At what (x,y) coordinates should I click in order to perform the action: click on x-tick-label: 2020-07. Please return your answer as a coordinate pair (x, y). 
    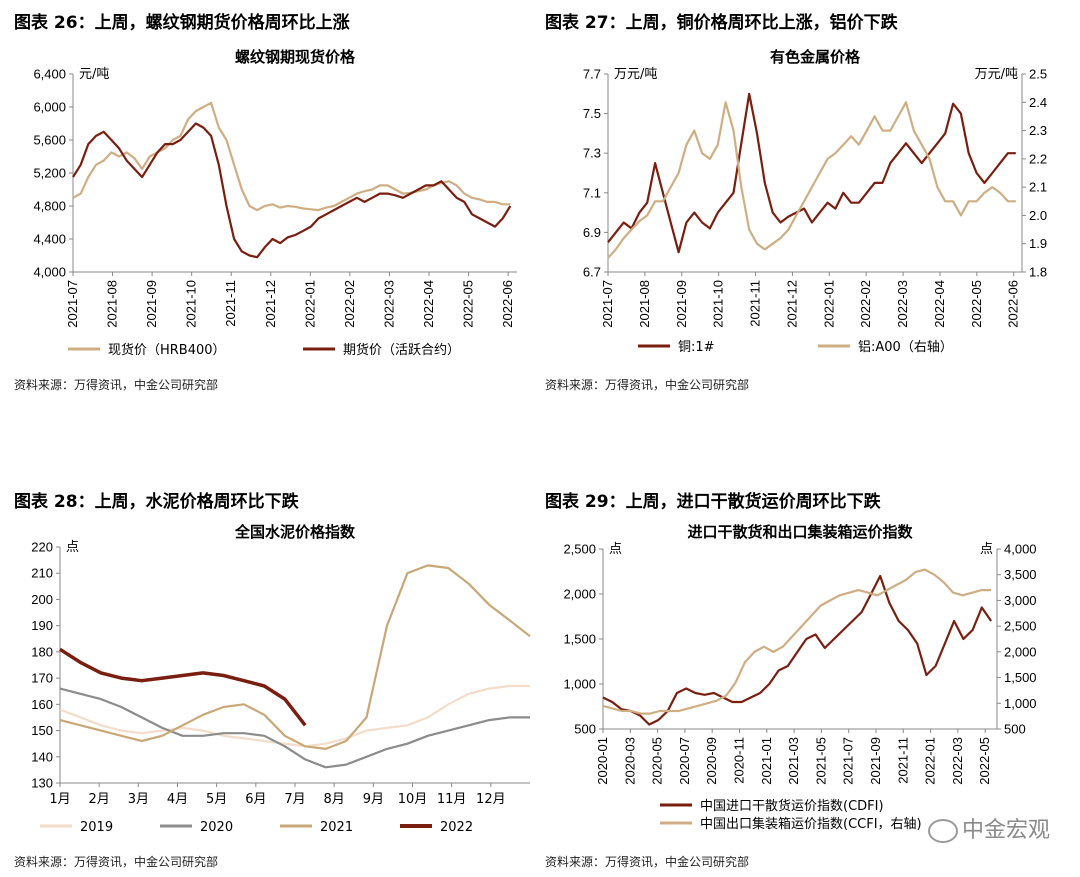
    Looking at the image, I should click on (684, 761).